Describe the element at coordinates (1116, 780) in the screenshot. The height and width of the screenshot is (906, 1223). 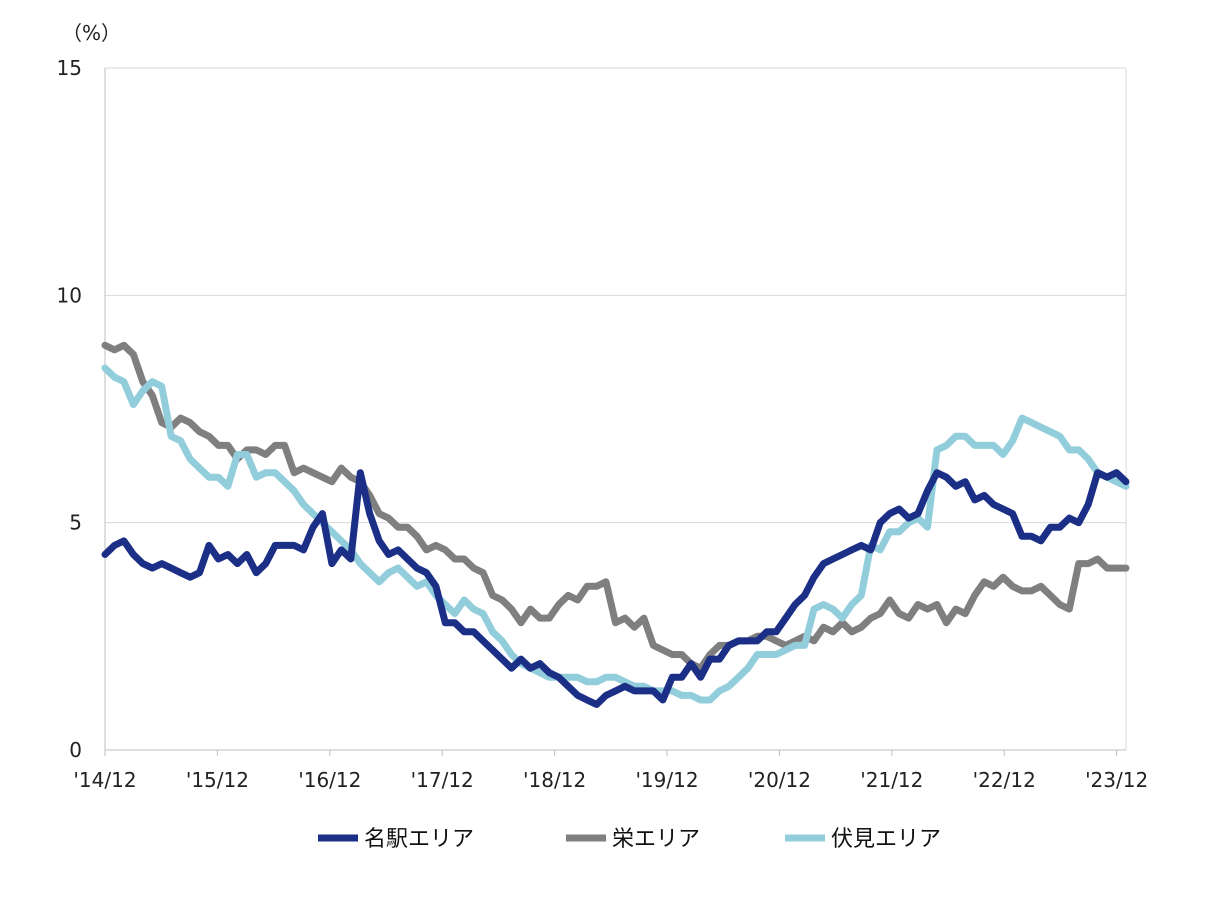
I see `x-tick-label: '23/12` at that location.